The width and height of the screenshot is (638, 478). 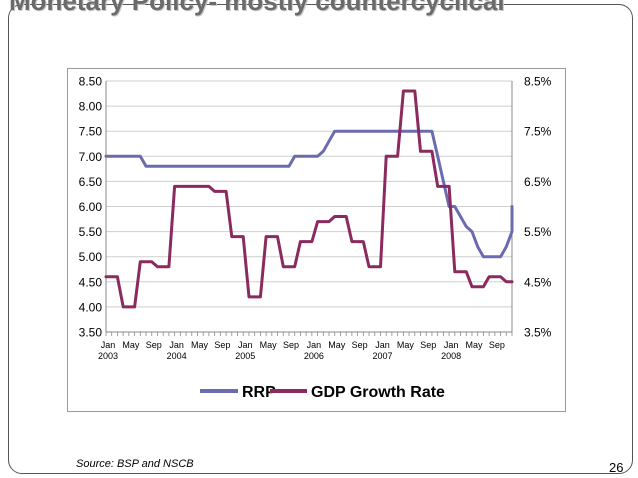 What do you see at coordinates (616, 467) in the screenshot?
I see `page-number: 26` at bounding box center [616, 467].